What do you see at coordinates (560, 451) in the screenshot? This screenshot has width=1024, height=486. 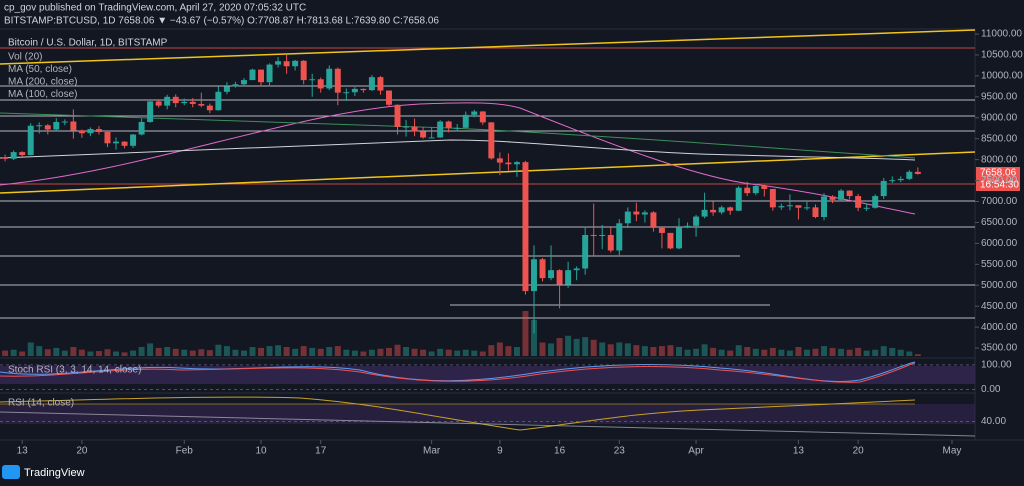 I see `x-tick-label: 16` at bounding box center [560, 451].